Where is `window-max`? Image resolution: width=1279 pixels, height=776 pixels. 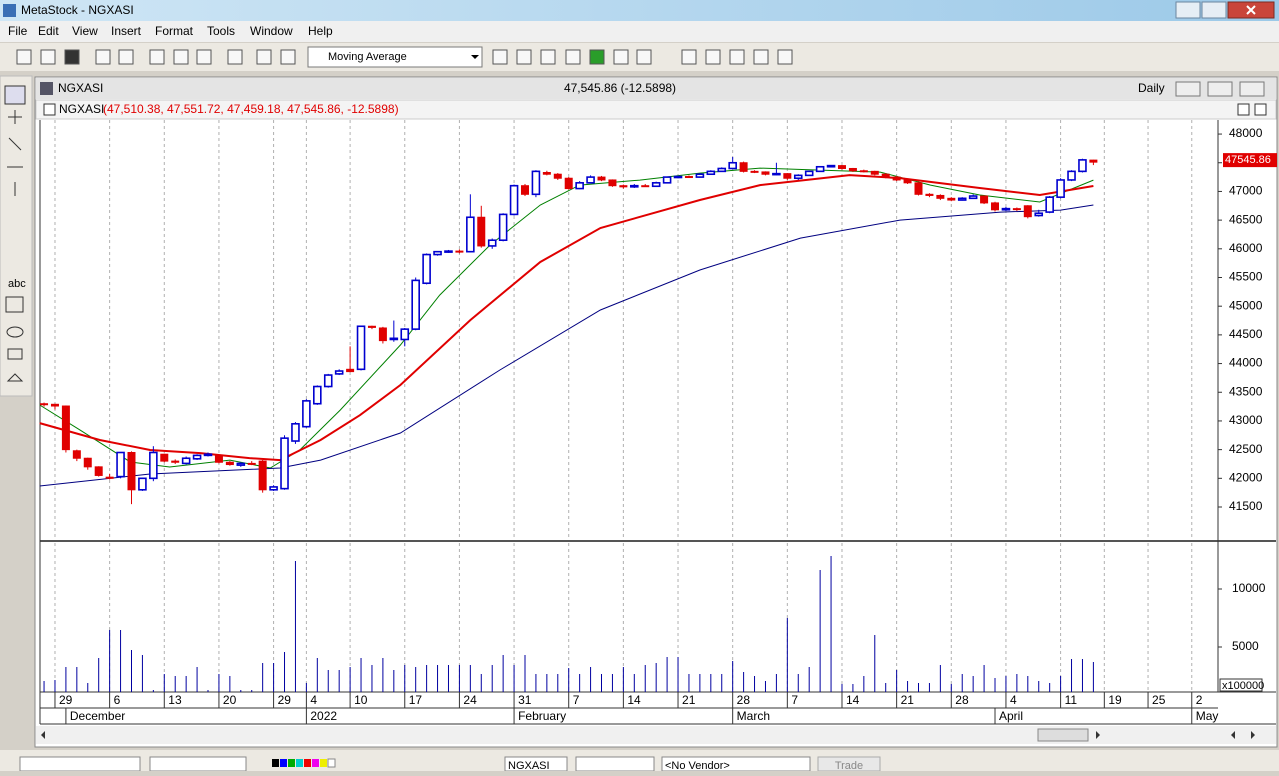
window-max is located at coordinates (1220, 89).